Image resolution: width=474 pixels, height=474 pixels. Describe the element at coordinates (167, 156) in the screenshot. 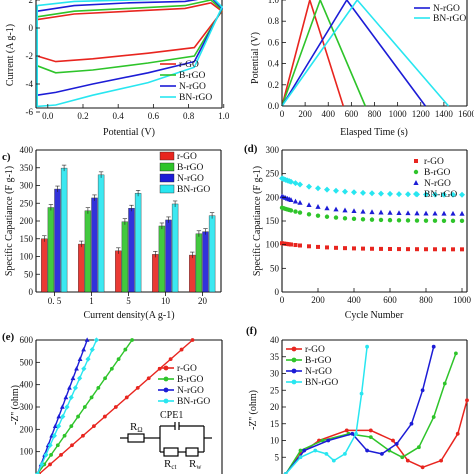

I see `legend-swatch` at that location.